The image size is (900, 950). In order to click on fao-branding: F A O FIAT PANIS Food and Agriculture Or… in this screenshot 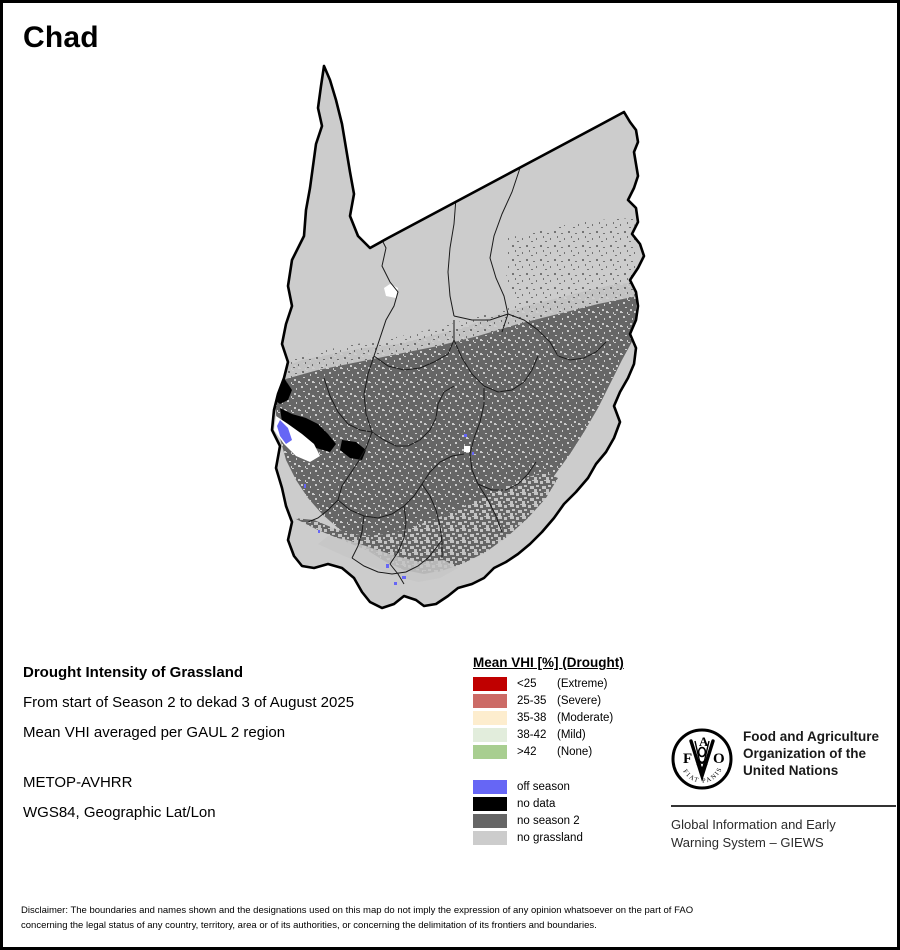, I will do `click(783, 790)`.